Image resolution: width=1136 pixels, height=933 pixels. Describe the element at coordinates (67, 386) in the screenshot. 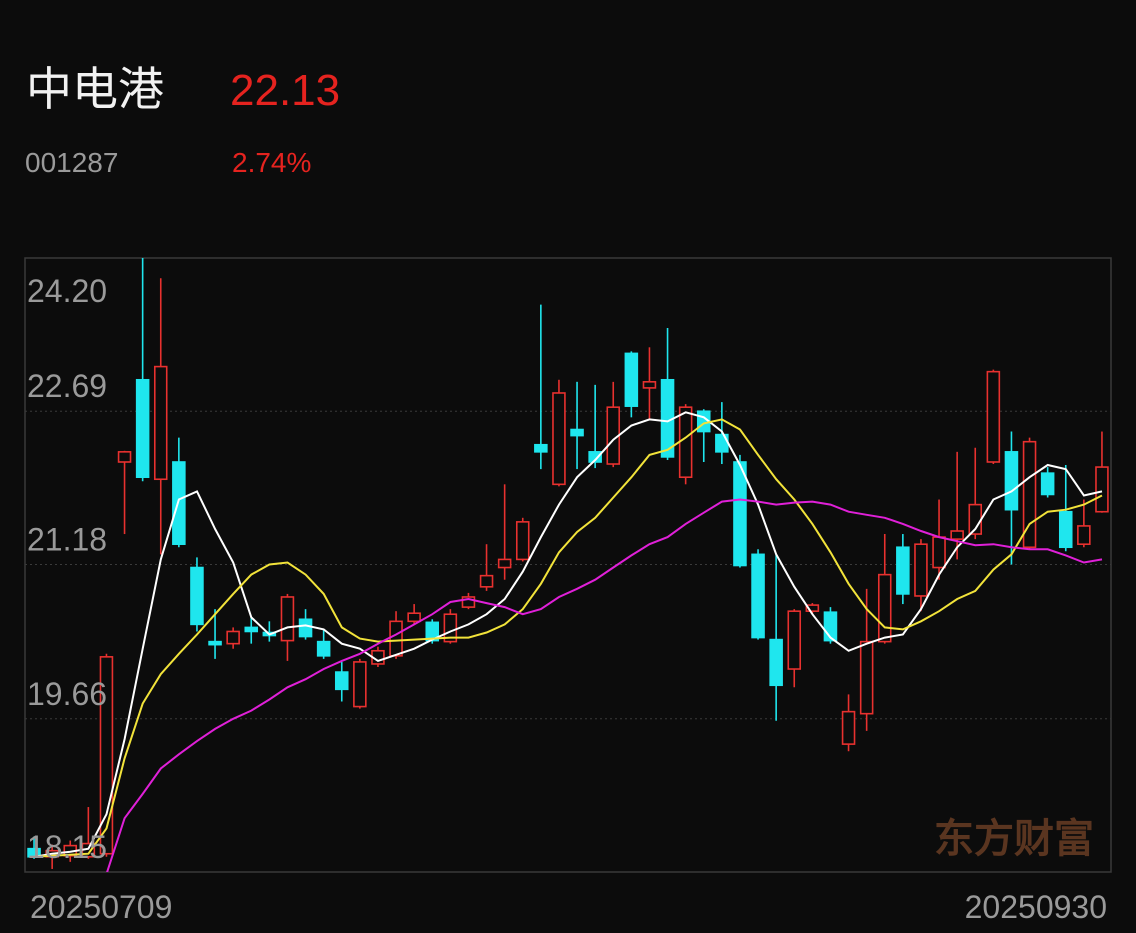

I see `y-tick-label: 22.69` at that location.